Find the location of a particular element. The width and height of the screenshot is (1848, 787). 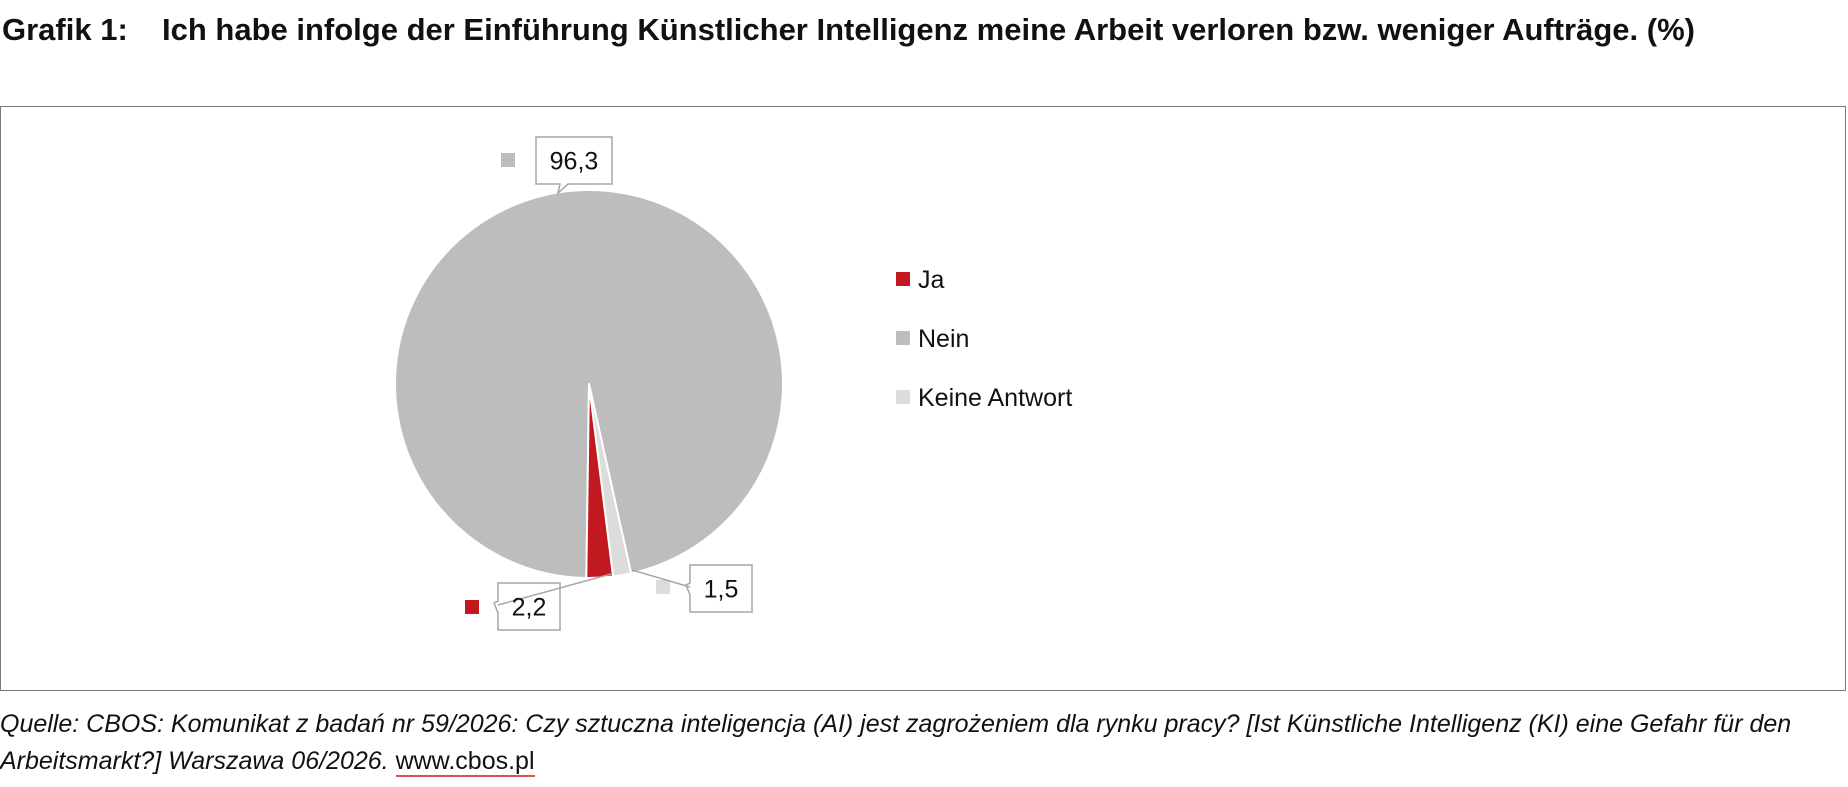

pie-slices is located at coordinates (589, 384).